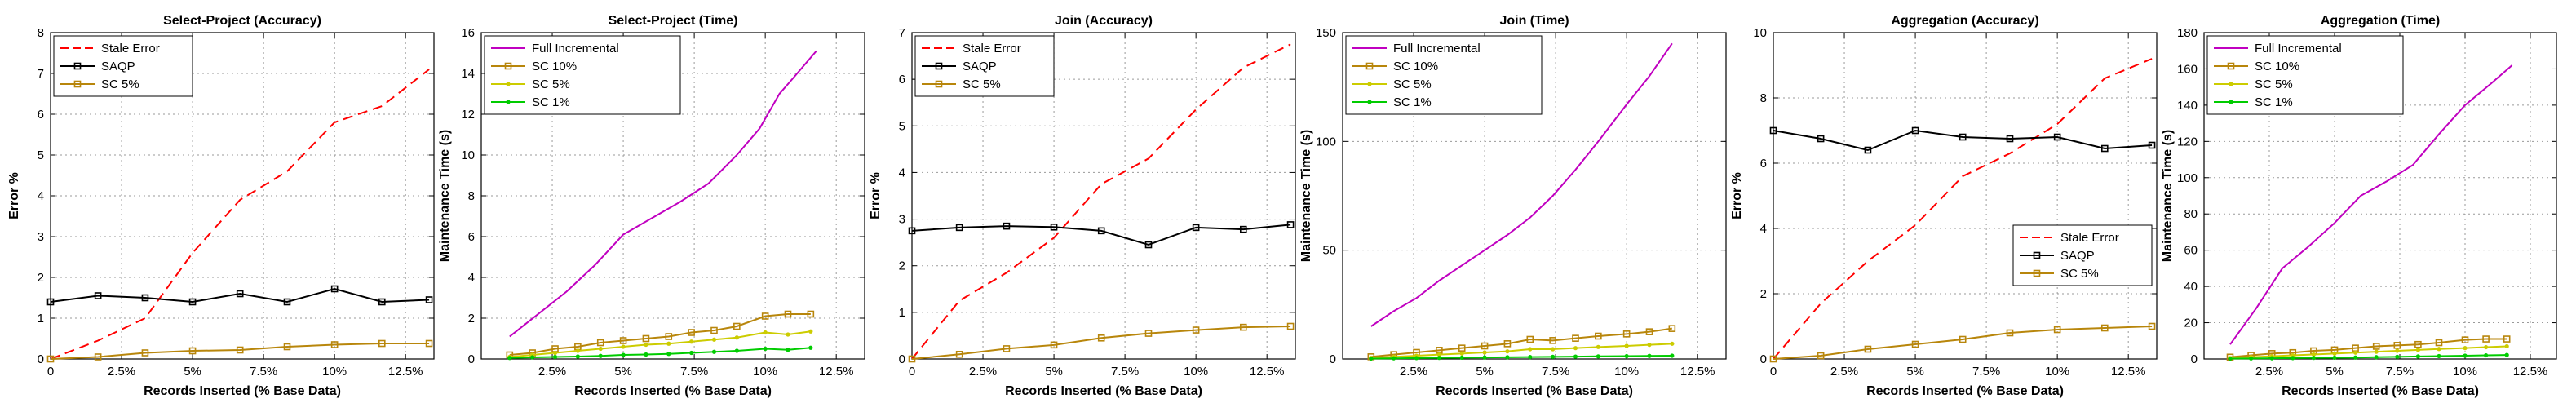 The image size is (2576, 412). What do you see at coordinates (2380, 196) in the screenshot?
I see `plot-area-frame` at bounding box center [2380, 196].